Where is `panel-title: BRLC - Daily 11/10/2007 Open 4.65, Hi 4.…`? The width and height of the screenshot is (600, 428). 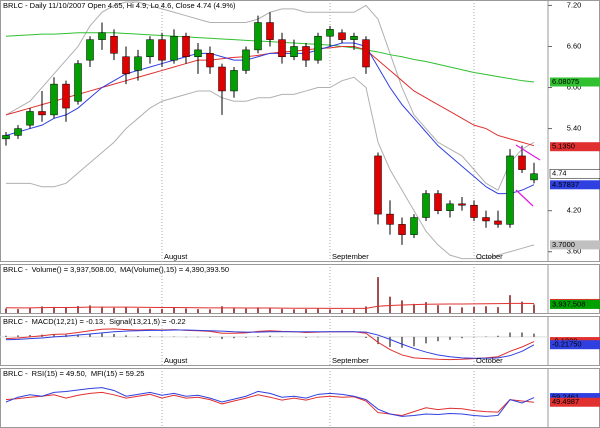
panel-title: BRLC - Daily 11/10/2007 Open 4.65, Hi 4.… is located at coordinates (119, 5).